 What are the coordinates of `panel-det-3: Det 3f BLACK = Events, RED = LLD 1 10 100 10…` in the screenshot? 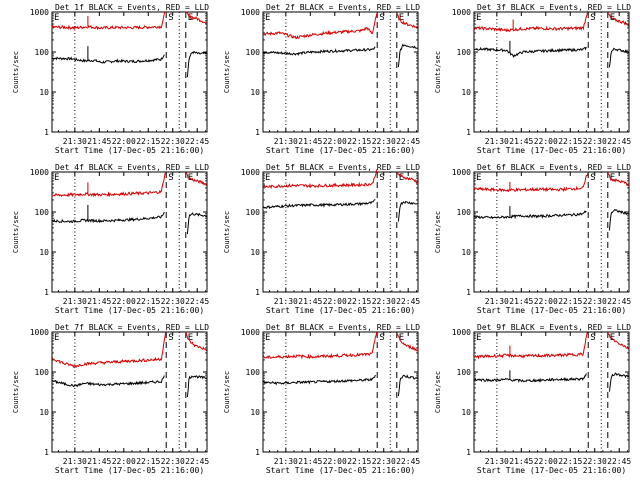 It's located at (532, 79).